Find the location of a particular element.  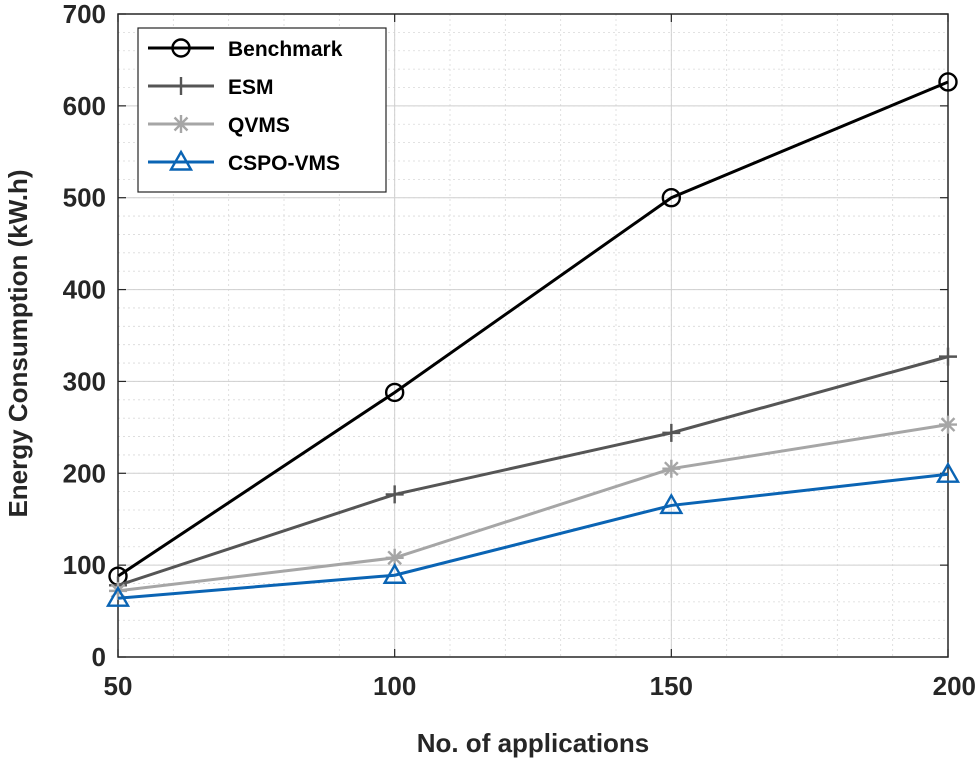

x-tick-label: 100 is located at coordinates (394, 686).